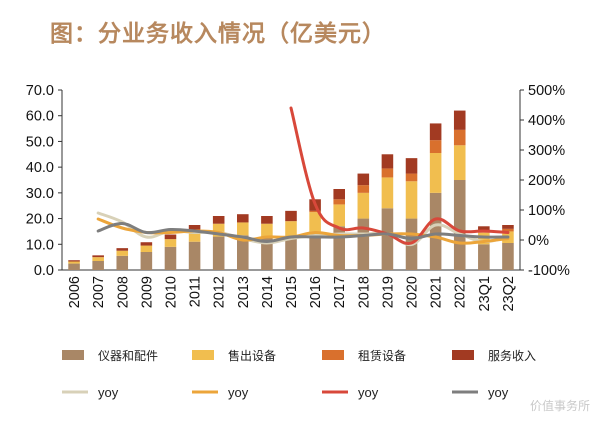  What do you see at coordinates (220, 292) in the screenshot?
I see `x-tick-label: 2012` at bounding box center [220, 292].